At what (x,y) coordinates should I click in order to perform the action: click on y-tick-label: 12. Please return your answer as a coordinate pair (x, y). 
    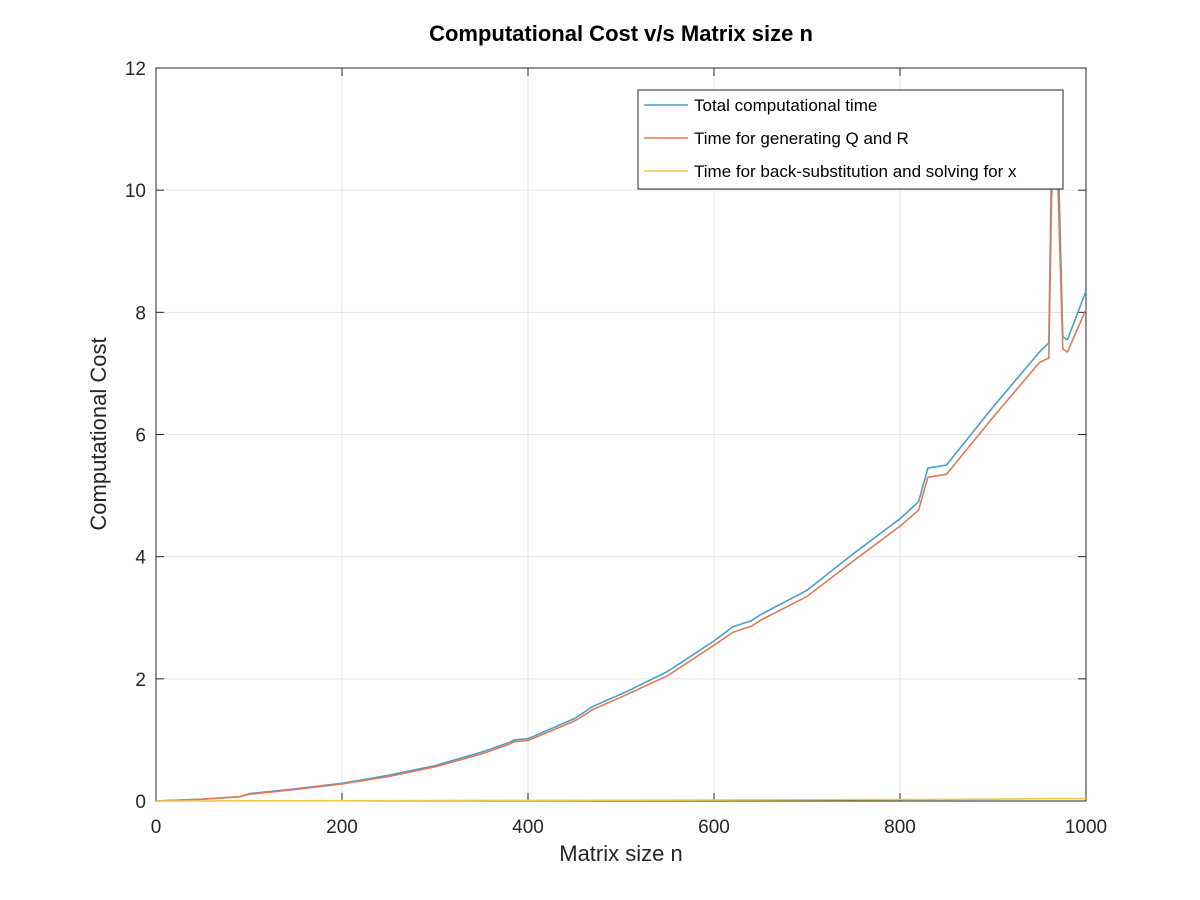
    Looking at the image, I should click on (135, 69).